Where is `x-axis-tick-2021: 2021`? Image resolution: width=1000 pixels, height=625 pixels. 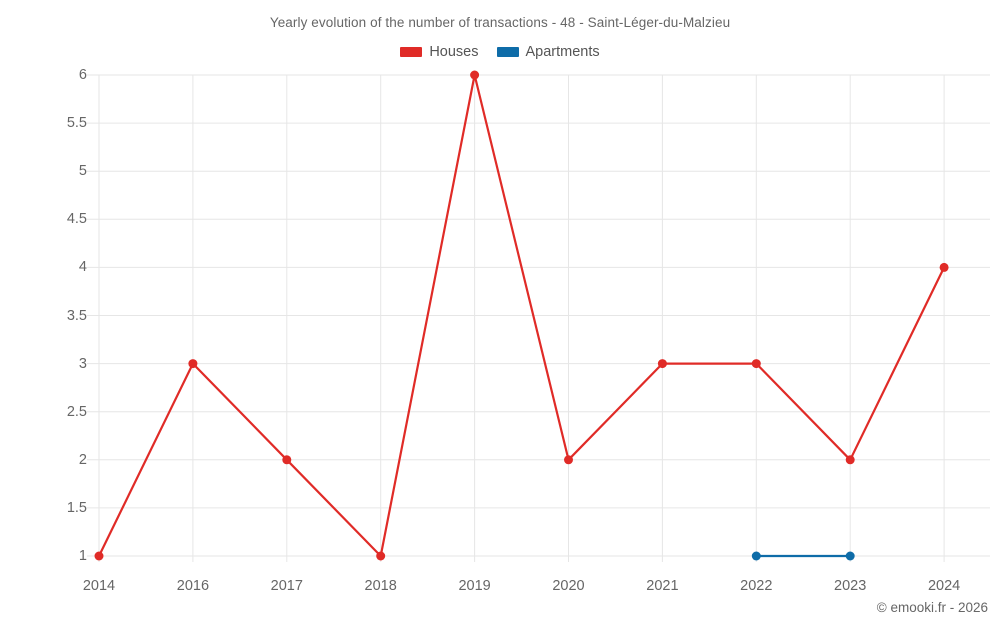 x-axis-tick-2021: 2021 is located at coordinates (662, 586).